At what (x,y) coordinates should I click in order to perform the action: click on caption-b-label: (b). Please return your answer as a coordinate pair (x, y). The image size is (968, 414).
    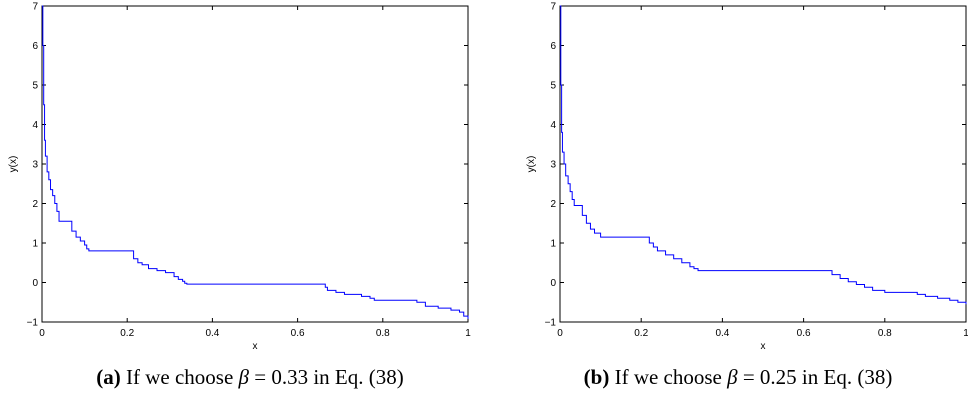
    Looking at the image, I should click on (596, 377).